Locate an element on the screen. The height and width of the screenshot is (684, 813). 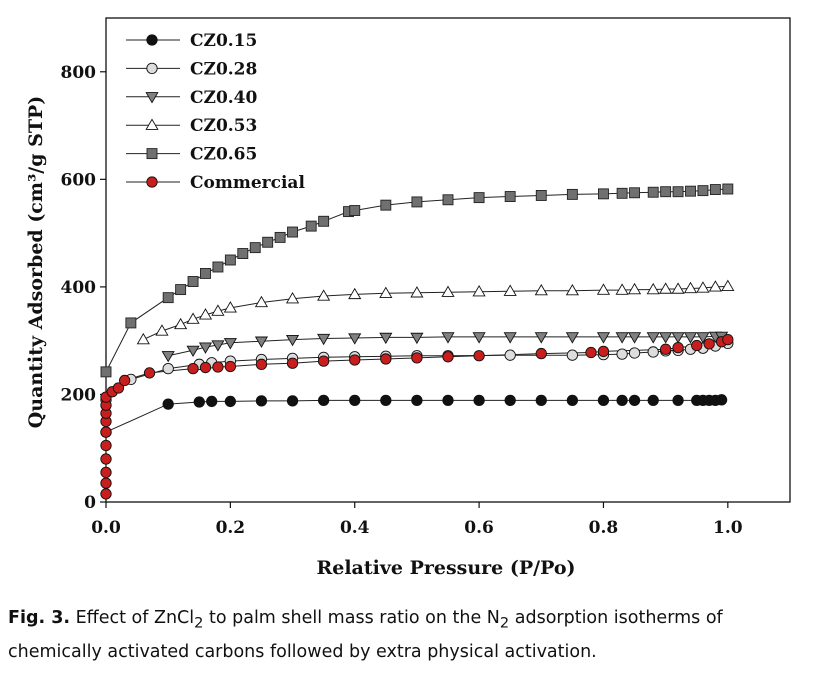
legend-marker-commercial is located at coordinates (152, 182).